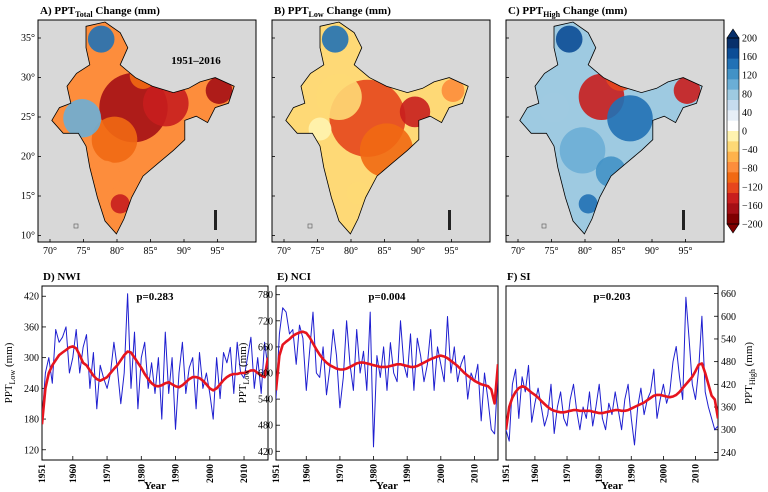 The width and height of the screenshot is (768, 492). I want to click on colorbar-tick-label: −160, so click(752, 206).